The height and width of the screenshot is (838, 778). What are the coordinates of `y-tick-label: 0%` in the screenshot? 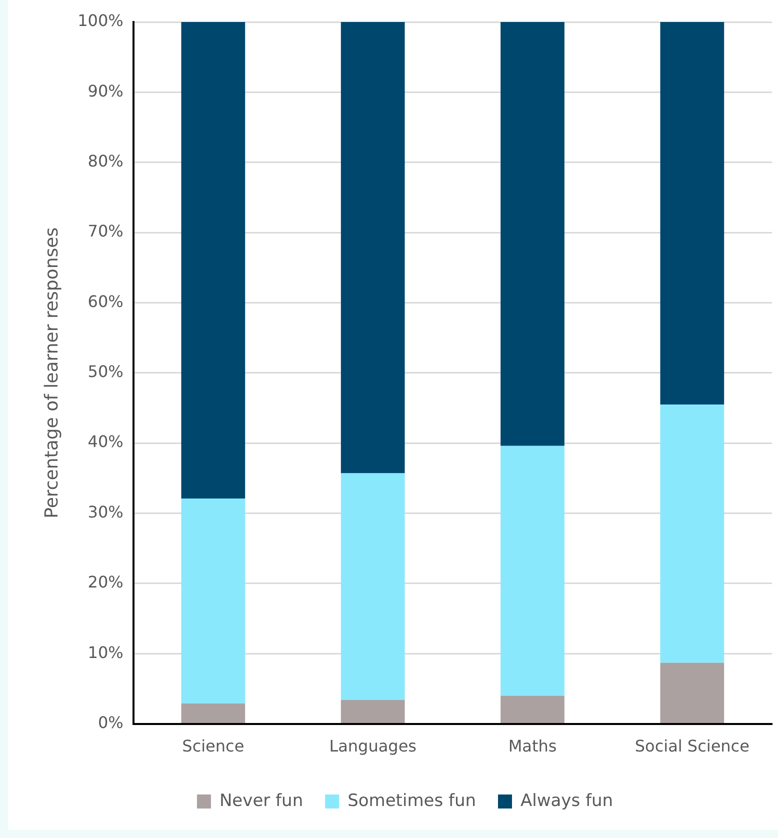 It's located at (111, 722).